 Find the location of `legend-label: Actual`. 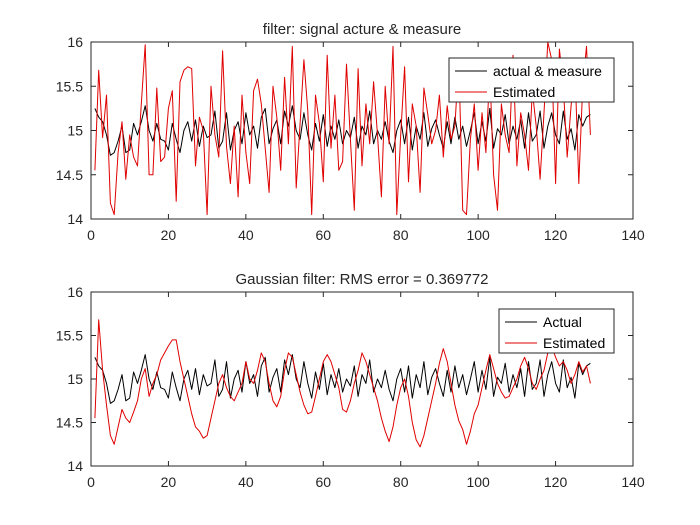

legend-label: Actual is located at coordinates (562, 322).